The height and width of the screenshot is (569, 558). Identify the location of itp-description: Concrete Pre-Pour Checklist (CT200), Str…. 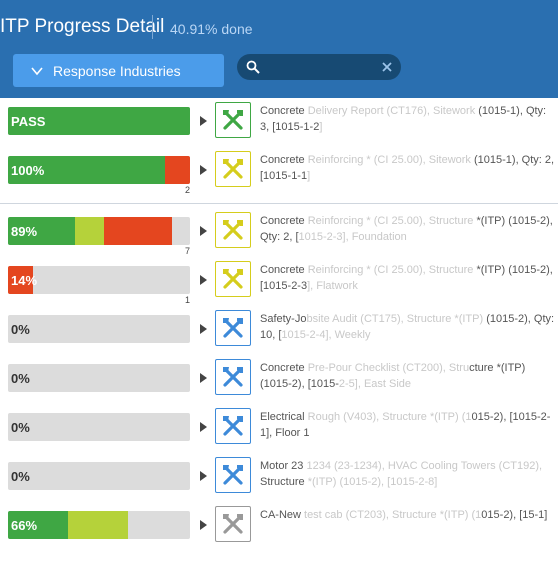
(407, 376).